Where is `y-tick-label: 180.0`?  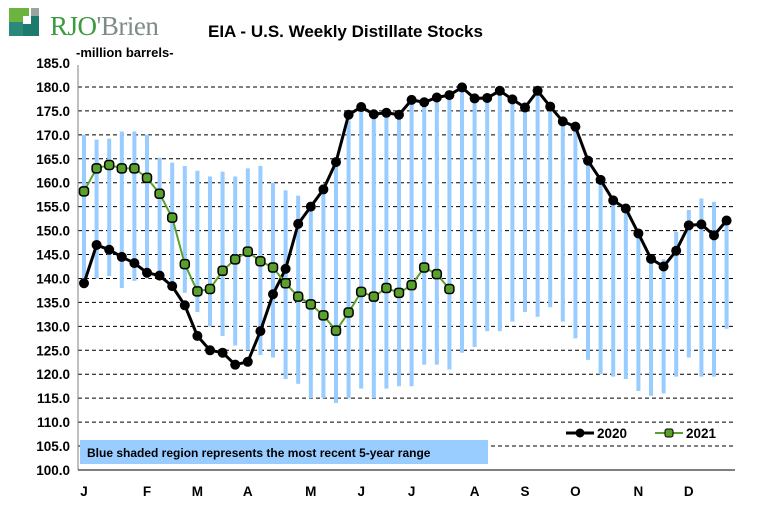 y-tick-label: 180.0 is located at coordinates (53, 87).